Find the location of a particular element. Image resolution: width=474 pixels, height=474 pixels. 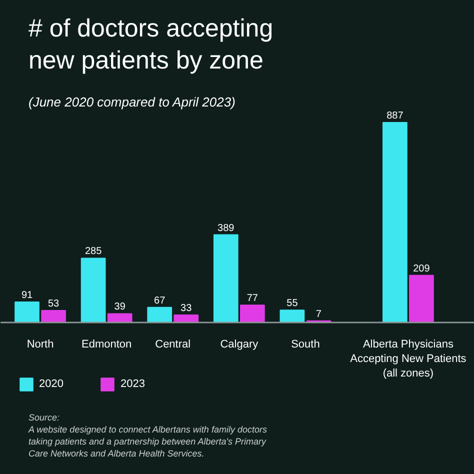

data-label: 91 is located at coordinates (27, 295).